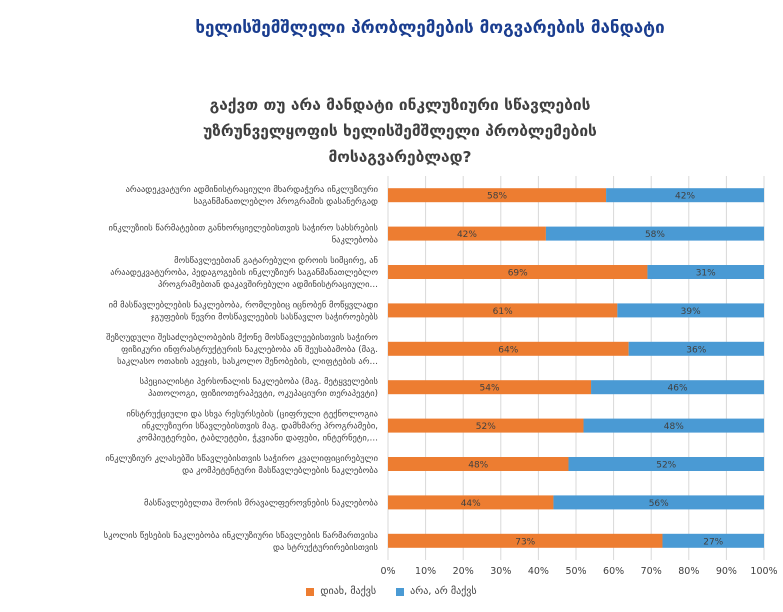  What do you see at coordinates (310, 591) in the screenshot?
I see `legend-swatch-yes` at bounding box center [310, 591].